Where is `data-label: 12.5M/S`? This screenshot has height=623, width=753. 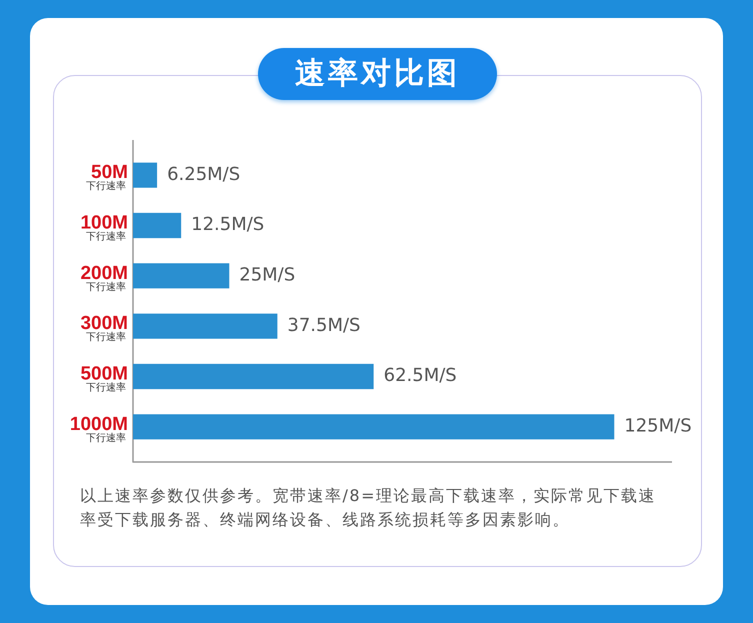
data-label: 12.5M/S is located at coordinates (227, 225).